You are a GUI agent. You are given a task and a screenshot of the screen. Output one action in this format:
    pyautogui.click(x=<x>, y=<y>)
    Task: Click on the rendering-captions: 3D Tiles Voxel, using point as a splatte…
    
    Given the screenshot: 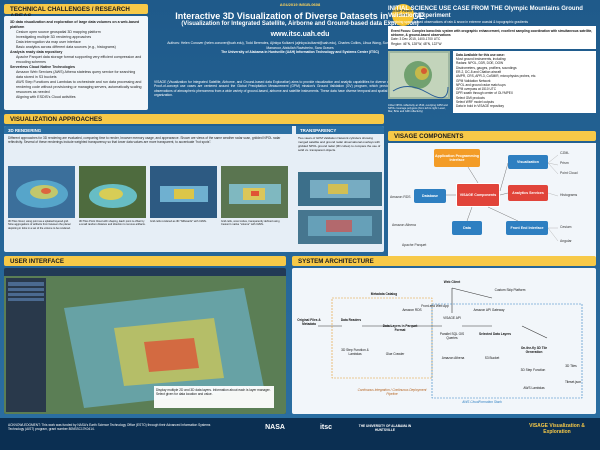 What is the action you would take?
    pyautogui.click(x=149, y=225)
    